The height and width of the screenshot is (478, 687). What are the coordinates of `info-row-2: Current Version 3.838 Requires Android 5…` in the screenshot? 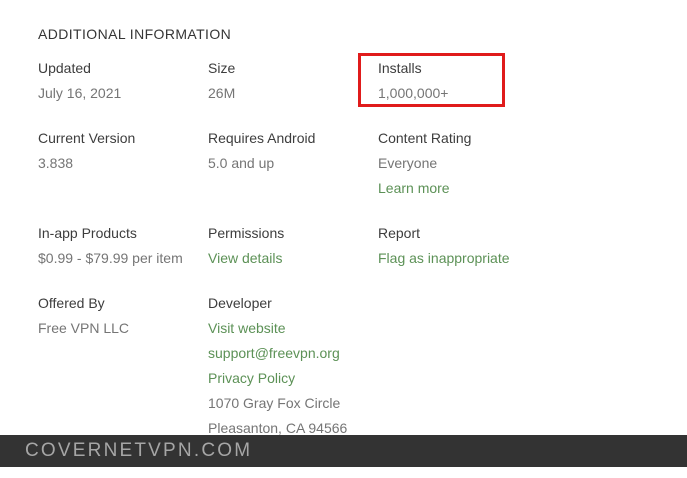 It's located at (352, 163).